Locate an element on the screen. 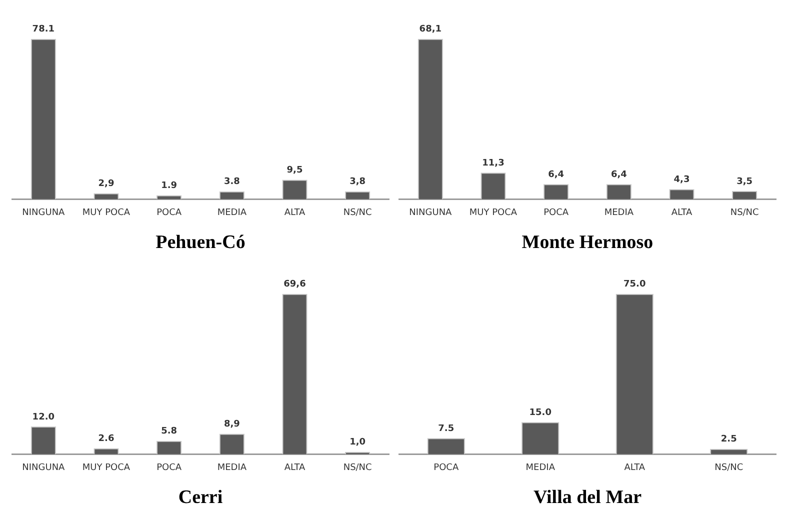 Image resolution: width=787 pixels, height=526 pixels. data-label: 11,3 is located at coordinates (493, 163).